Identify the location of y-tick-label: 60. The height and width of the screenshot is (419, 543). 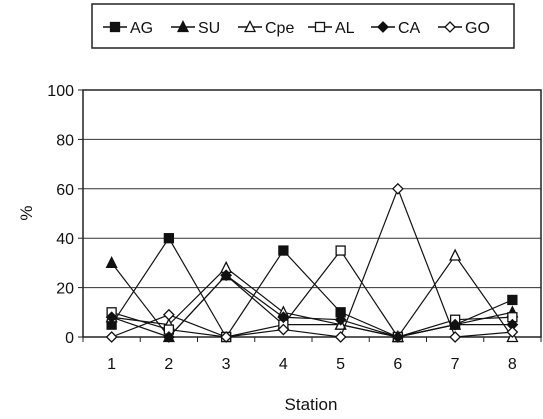
(65, 190).